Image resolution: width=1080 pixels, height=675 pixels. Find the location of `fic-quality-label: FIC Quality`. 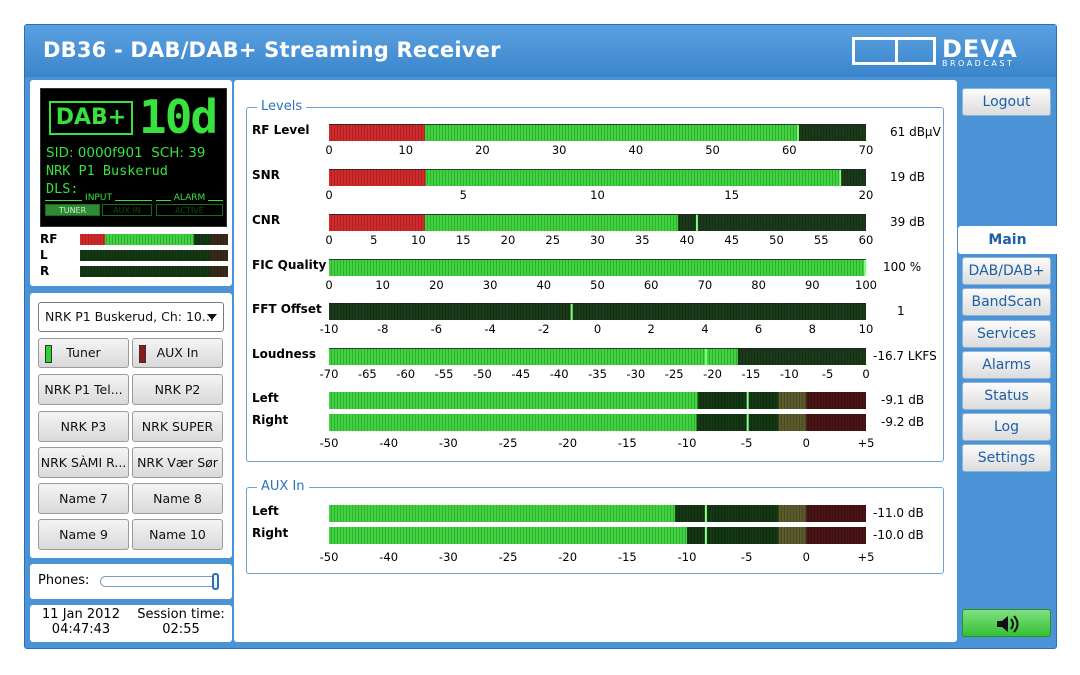

fic-quality-label: FIC Quality is located at coordinates (289, 265).